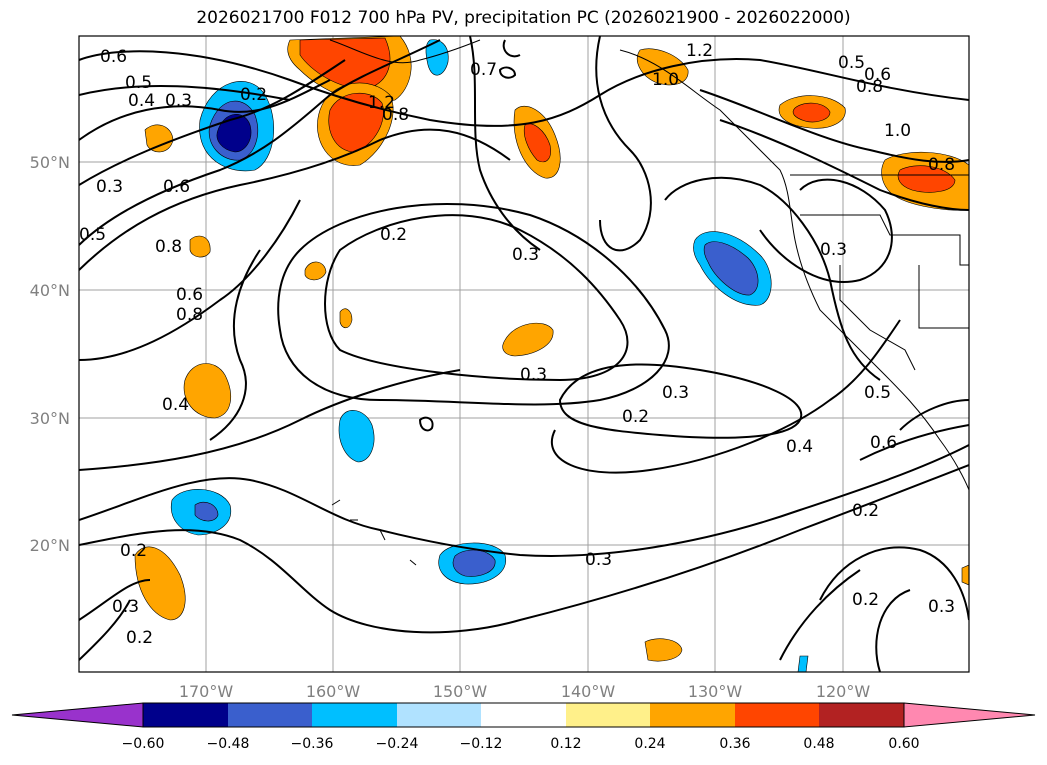 This screenshot has width=1047, height=765. I want to click on lon-label-130w: 130°W, so click(715, 691).